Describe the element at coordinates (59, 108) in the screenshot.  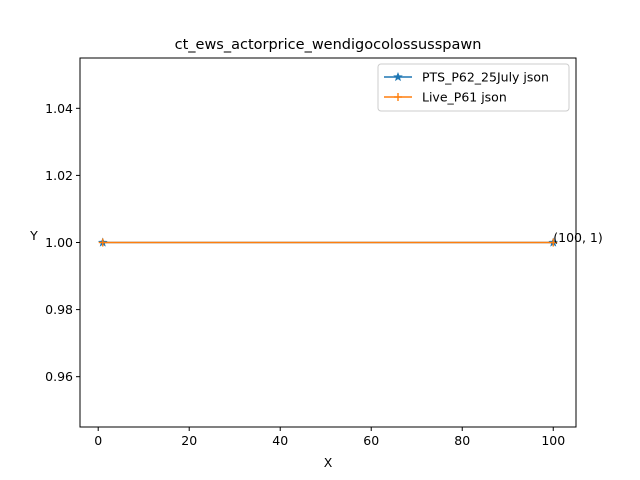
I see `y-tick-label: 1.04` at that location.